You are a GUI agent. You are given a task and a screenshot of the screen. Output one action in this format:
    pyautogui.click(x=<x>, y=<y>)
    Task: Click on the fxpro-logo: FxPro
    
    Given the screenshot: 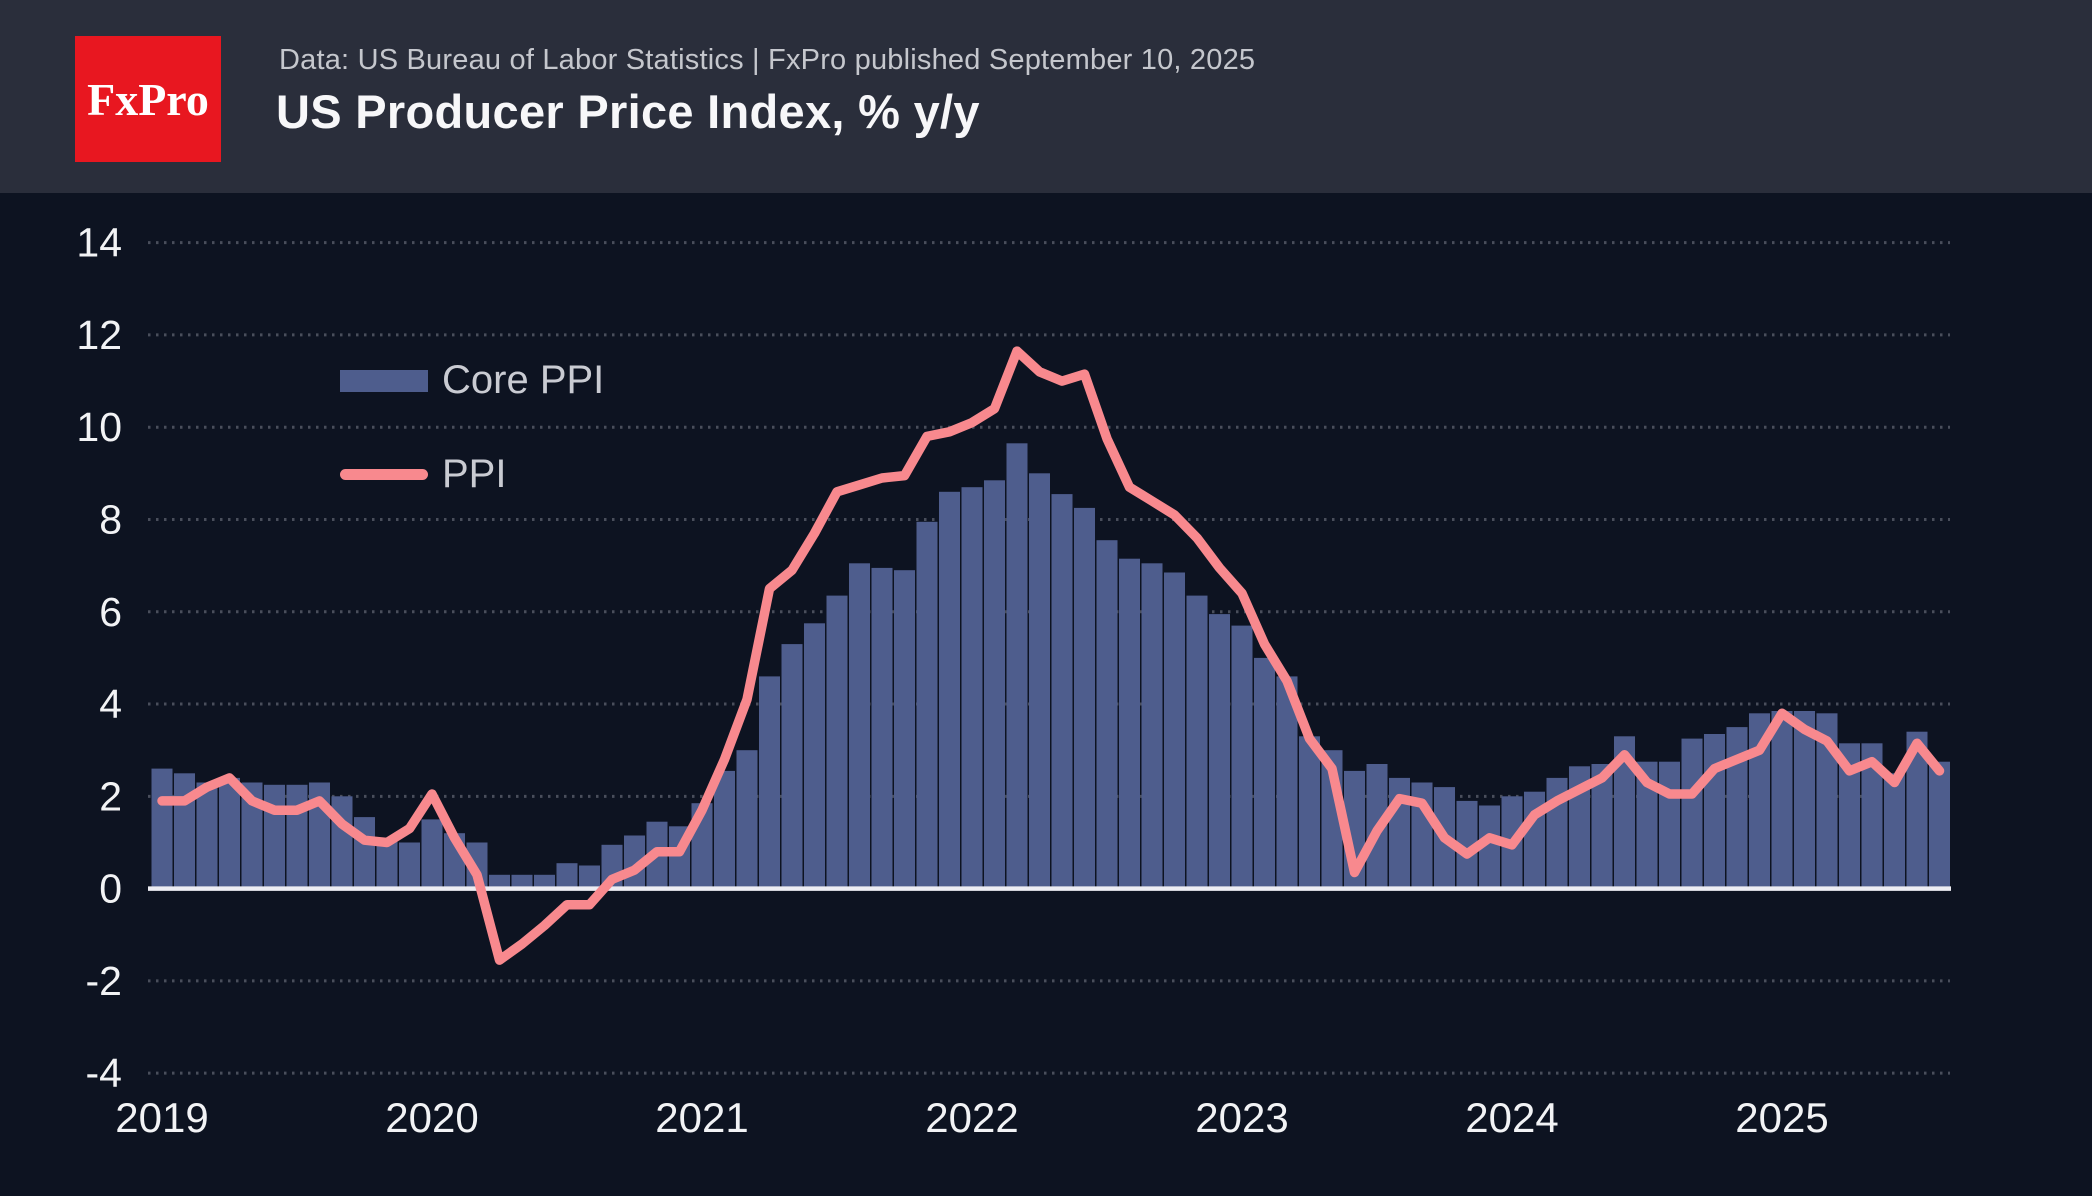 What is the action you would take?
    pyautogui.click(x=148, y=99)
    